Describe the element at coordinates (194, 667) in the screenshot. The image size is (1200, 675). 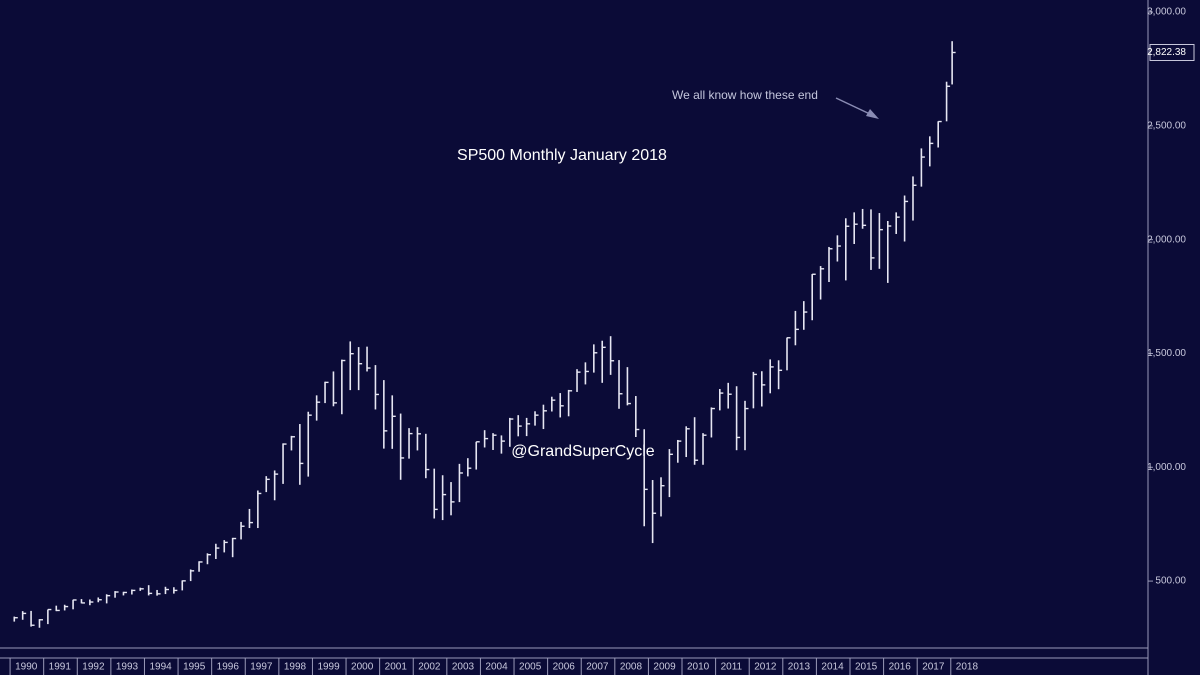
I see `x-tick-label: 1995` at that location.